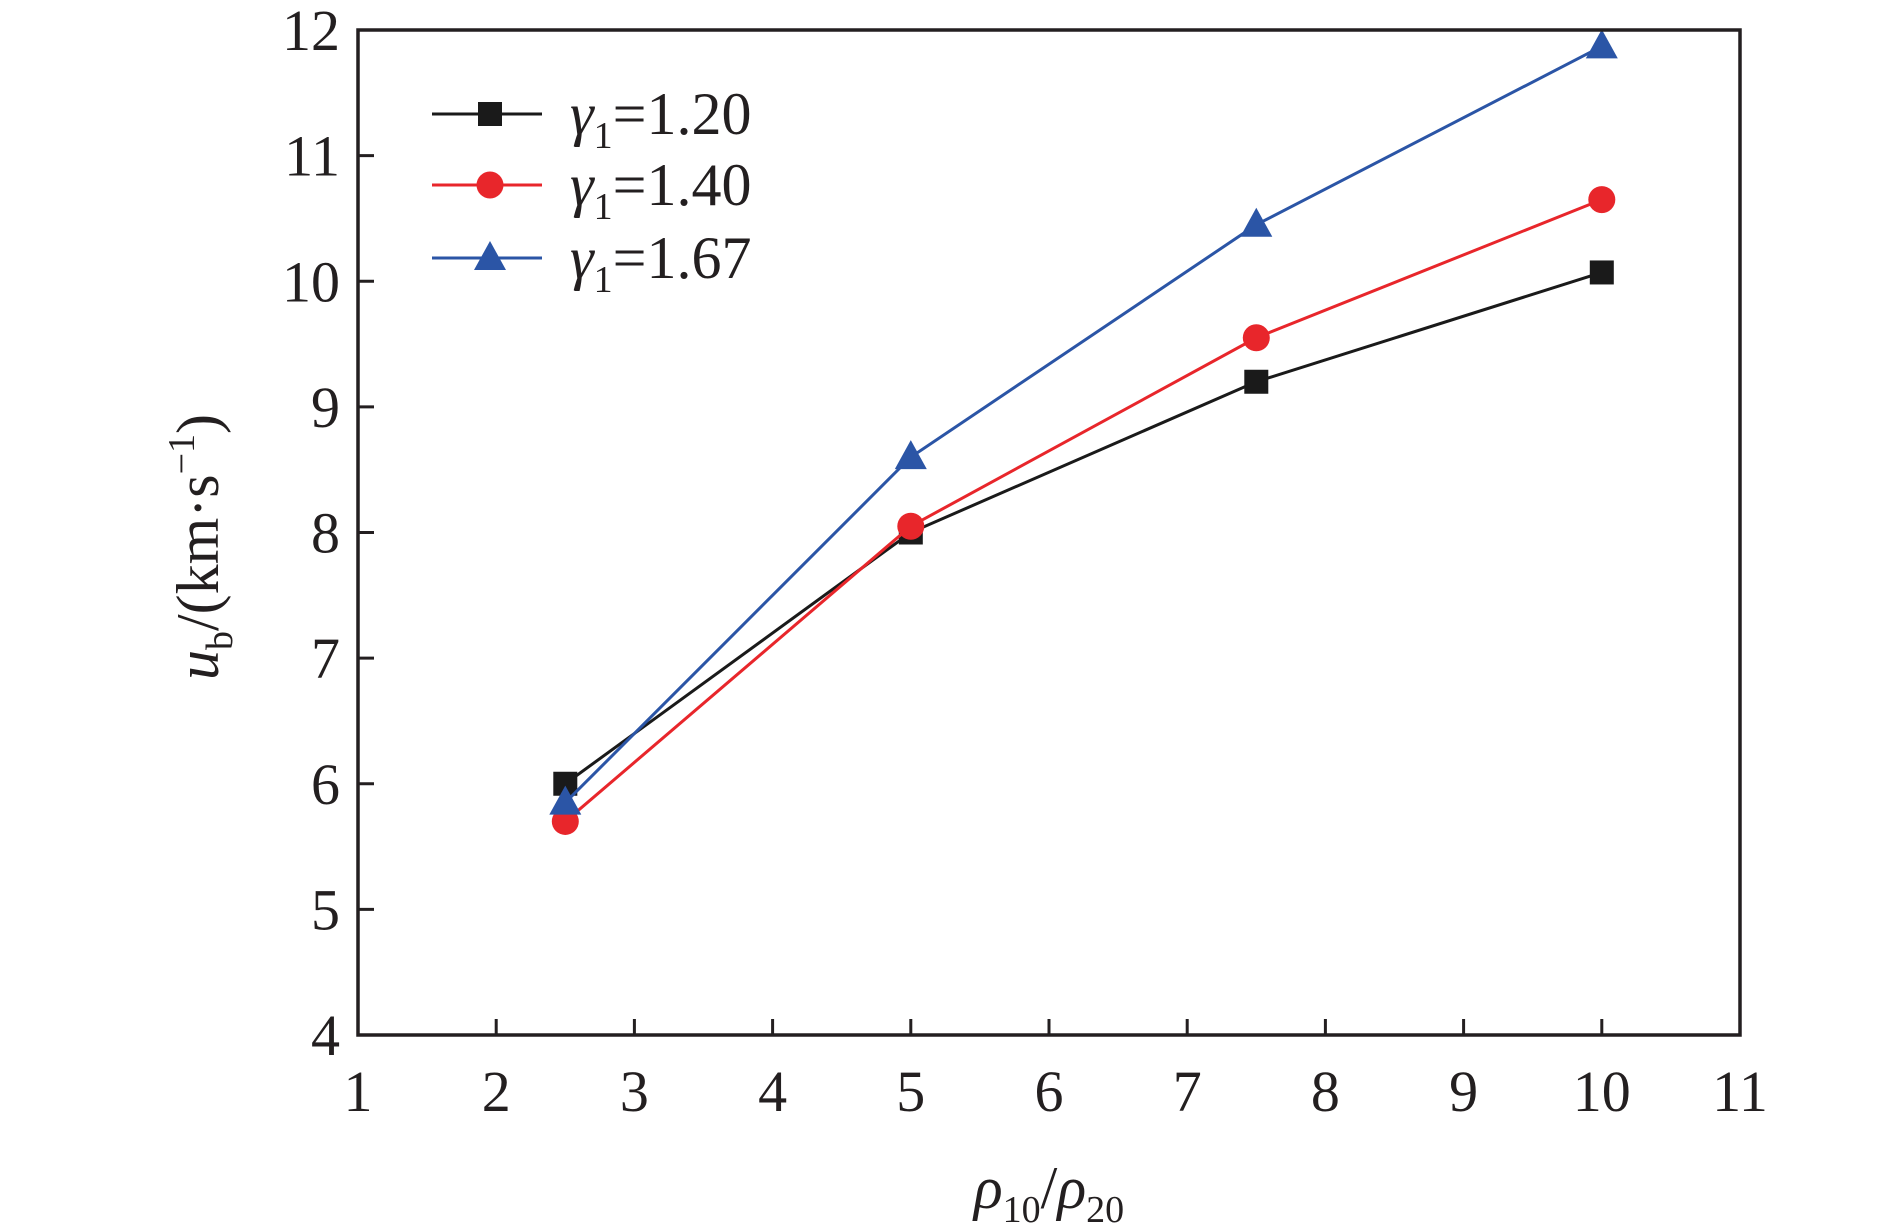 The width and height of the screenshot is (1890, 1223). I want to click on x-tick-label: 1, so click(358, 1091).